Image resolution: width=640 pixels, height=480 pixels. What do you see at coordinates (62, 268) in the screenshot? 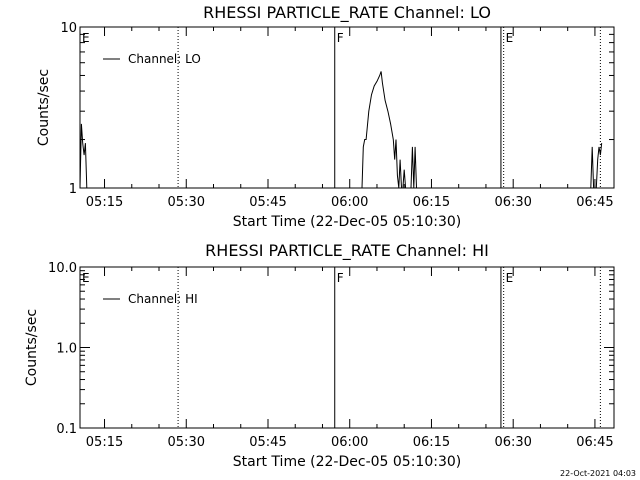
I see `y-tick-label: 10.0` at bounding box center [62, 268].